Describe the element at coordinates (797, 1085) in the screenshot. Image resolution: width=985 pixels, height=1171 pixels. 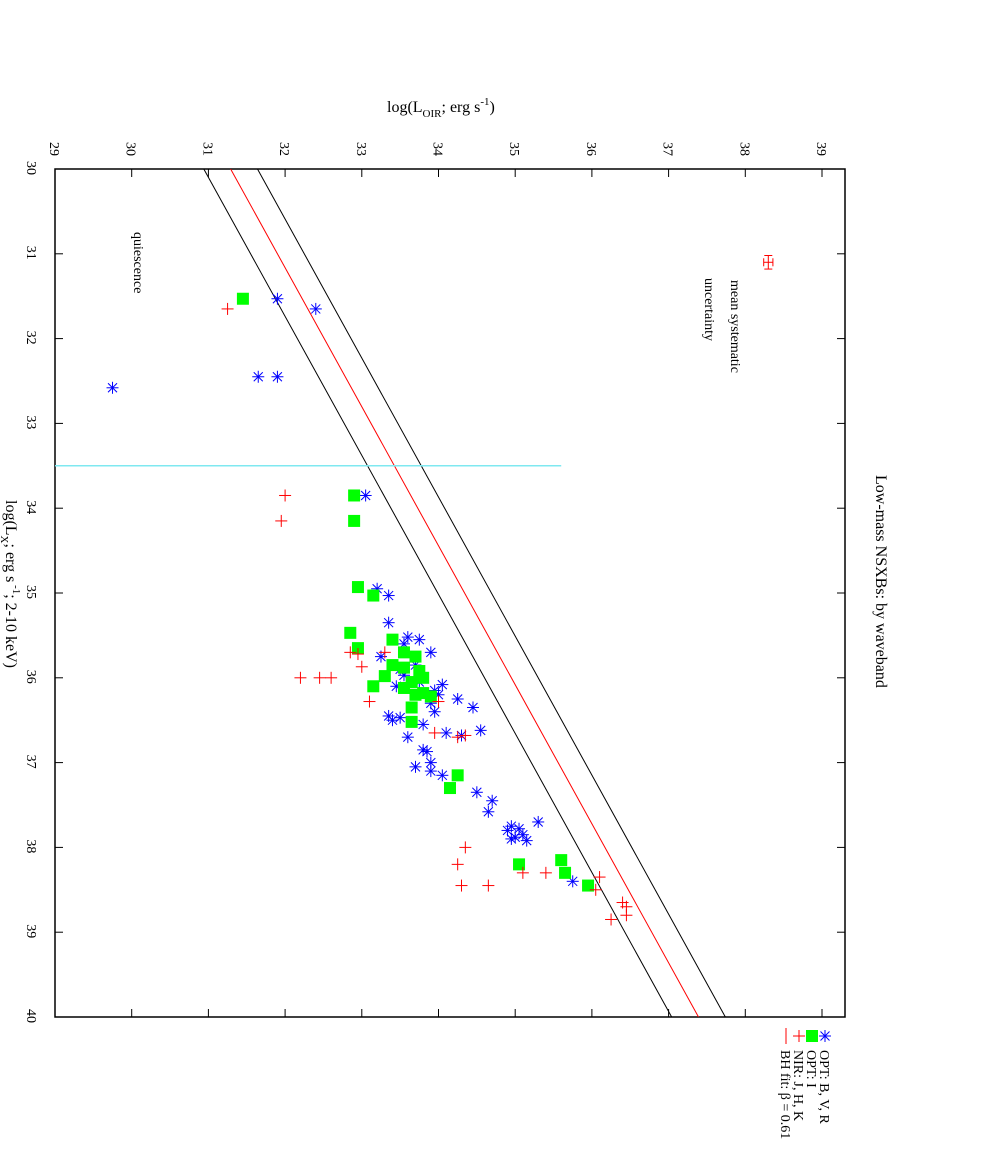
I see `legend-label: NIR: J, H, K` at that location.